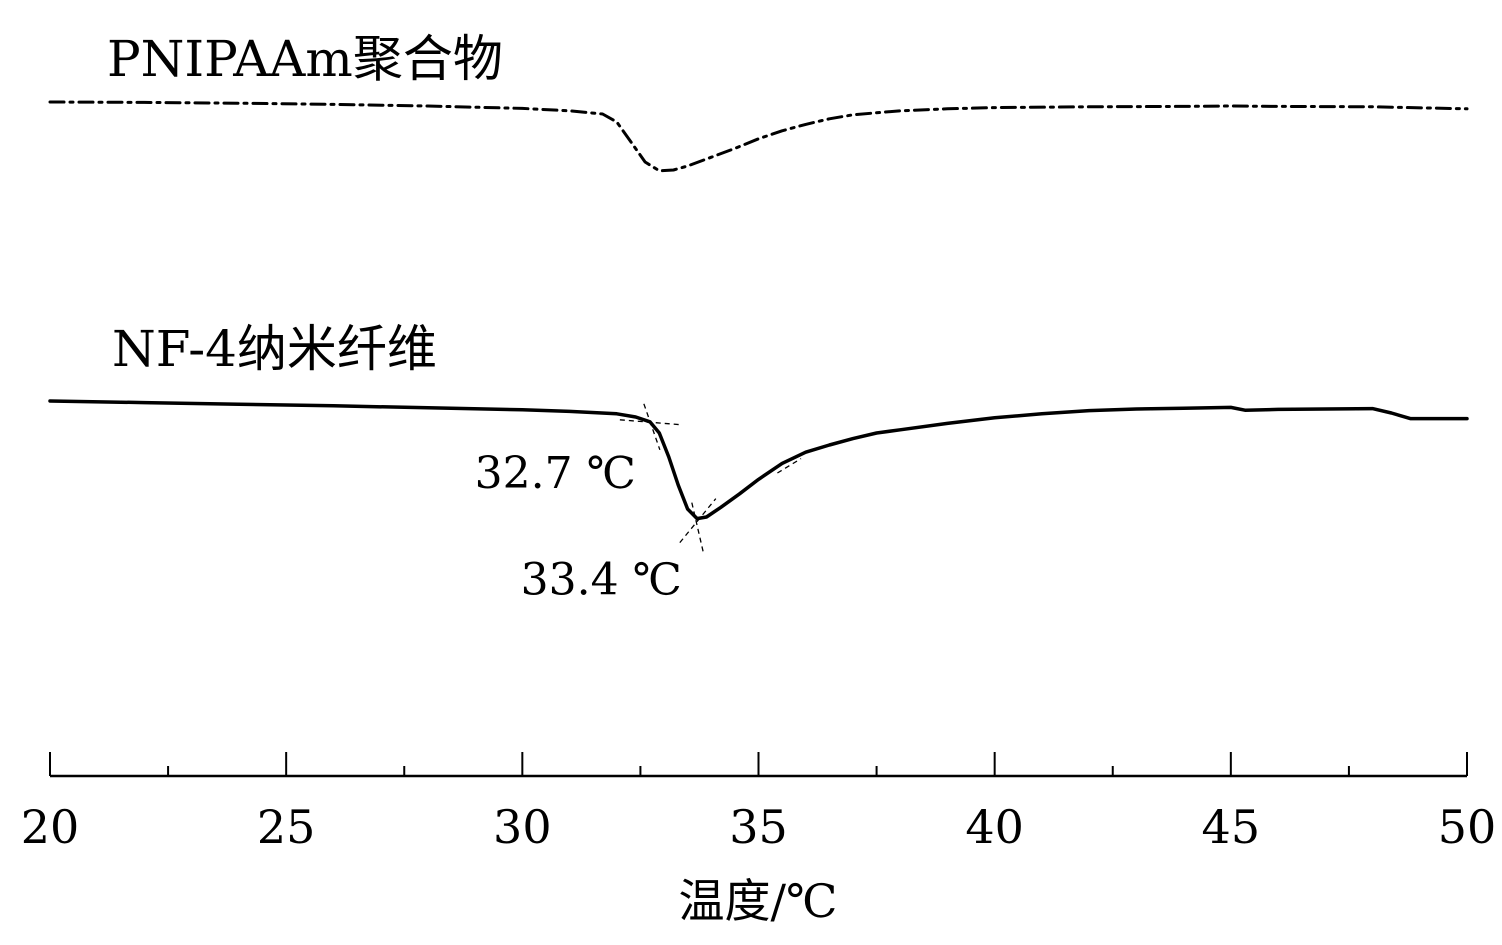  What do you see at coordinates (1231, 827) in the screenshot?
I see `x-tick-label: 45` at bounding box center [1231, 827].